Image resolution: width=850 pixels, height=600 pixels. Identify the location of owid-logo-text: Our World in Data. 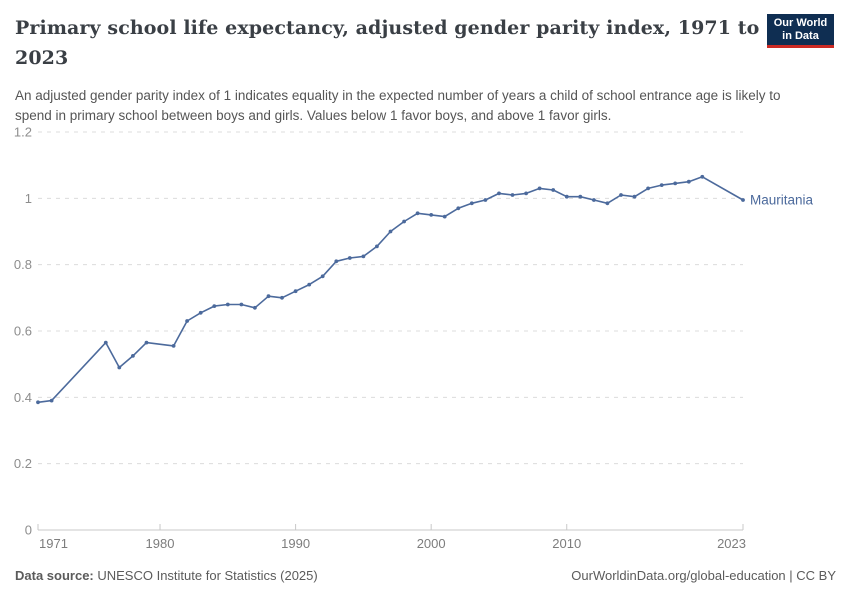
(800, 29).